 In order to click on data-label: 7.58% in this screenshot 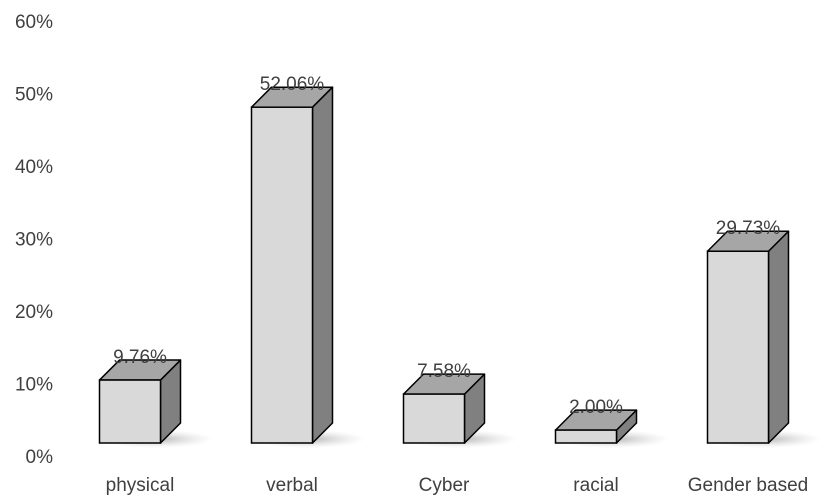, I will do `click(444, 371)`.